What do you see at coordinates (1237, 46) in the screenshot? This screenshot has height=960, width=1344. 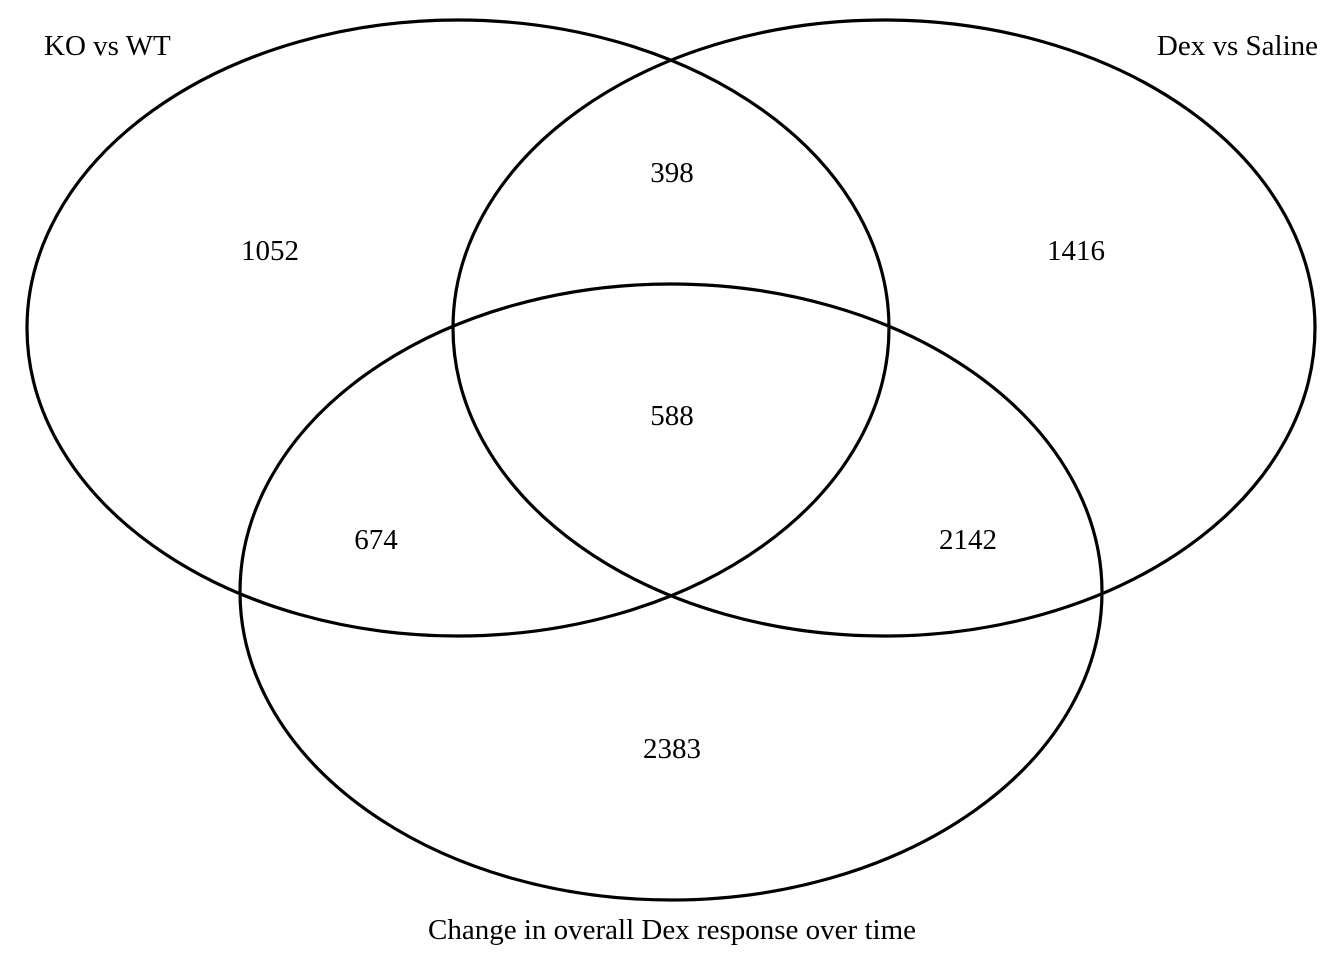 I see `set-label-dex-vs-saline: Dex vs Saline` at bounding box center [1237, 46].